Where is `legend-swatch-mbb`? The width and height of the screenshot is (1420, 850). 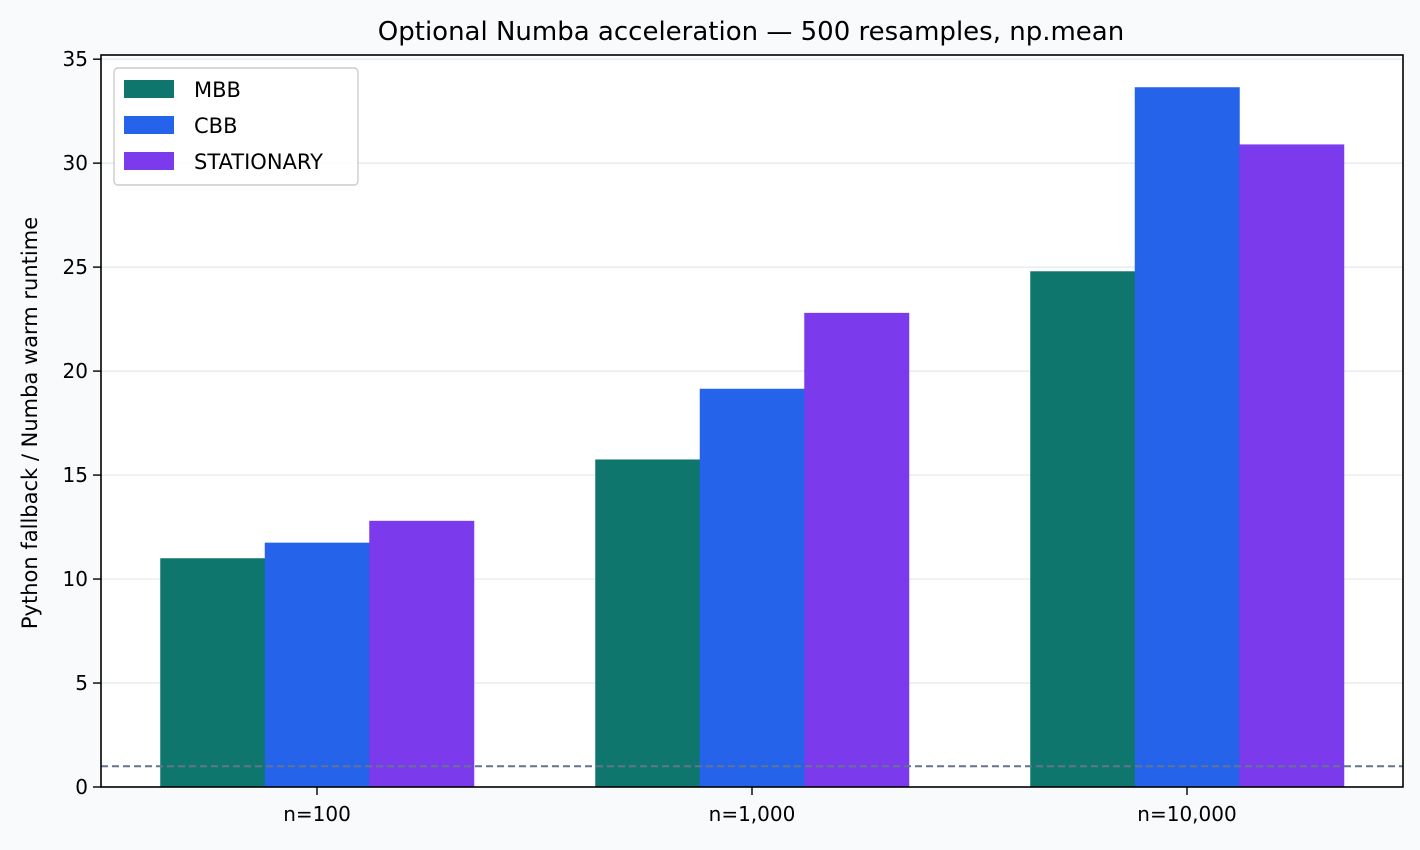 legend-swatch-mbb is located at coordinates (149, 89).